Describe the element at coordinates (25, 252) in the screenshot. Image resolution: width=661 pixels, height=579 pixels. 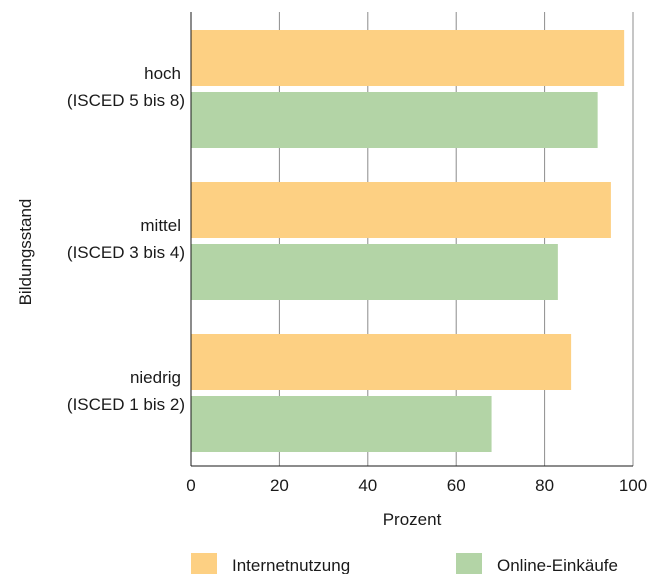
I see `y-axis-label: Bildungsstand` at that location.